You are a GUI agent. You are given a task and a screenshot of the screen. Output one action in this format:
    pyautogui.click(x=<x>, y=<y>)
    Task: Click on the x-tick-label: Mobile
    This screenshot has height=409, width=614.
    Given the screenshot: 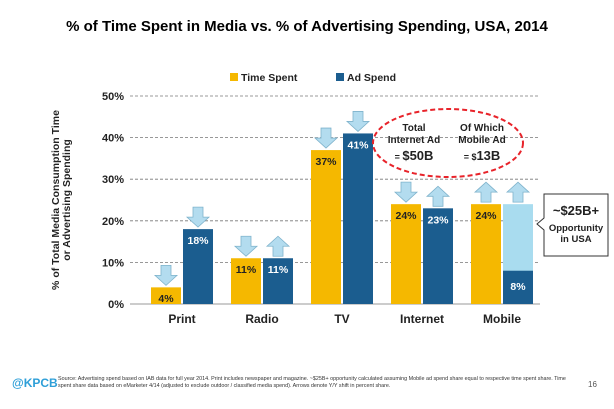 What is the action you would take?
    pyautogui.click(x=502, y=319)
    